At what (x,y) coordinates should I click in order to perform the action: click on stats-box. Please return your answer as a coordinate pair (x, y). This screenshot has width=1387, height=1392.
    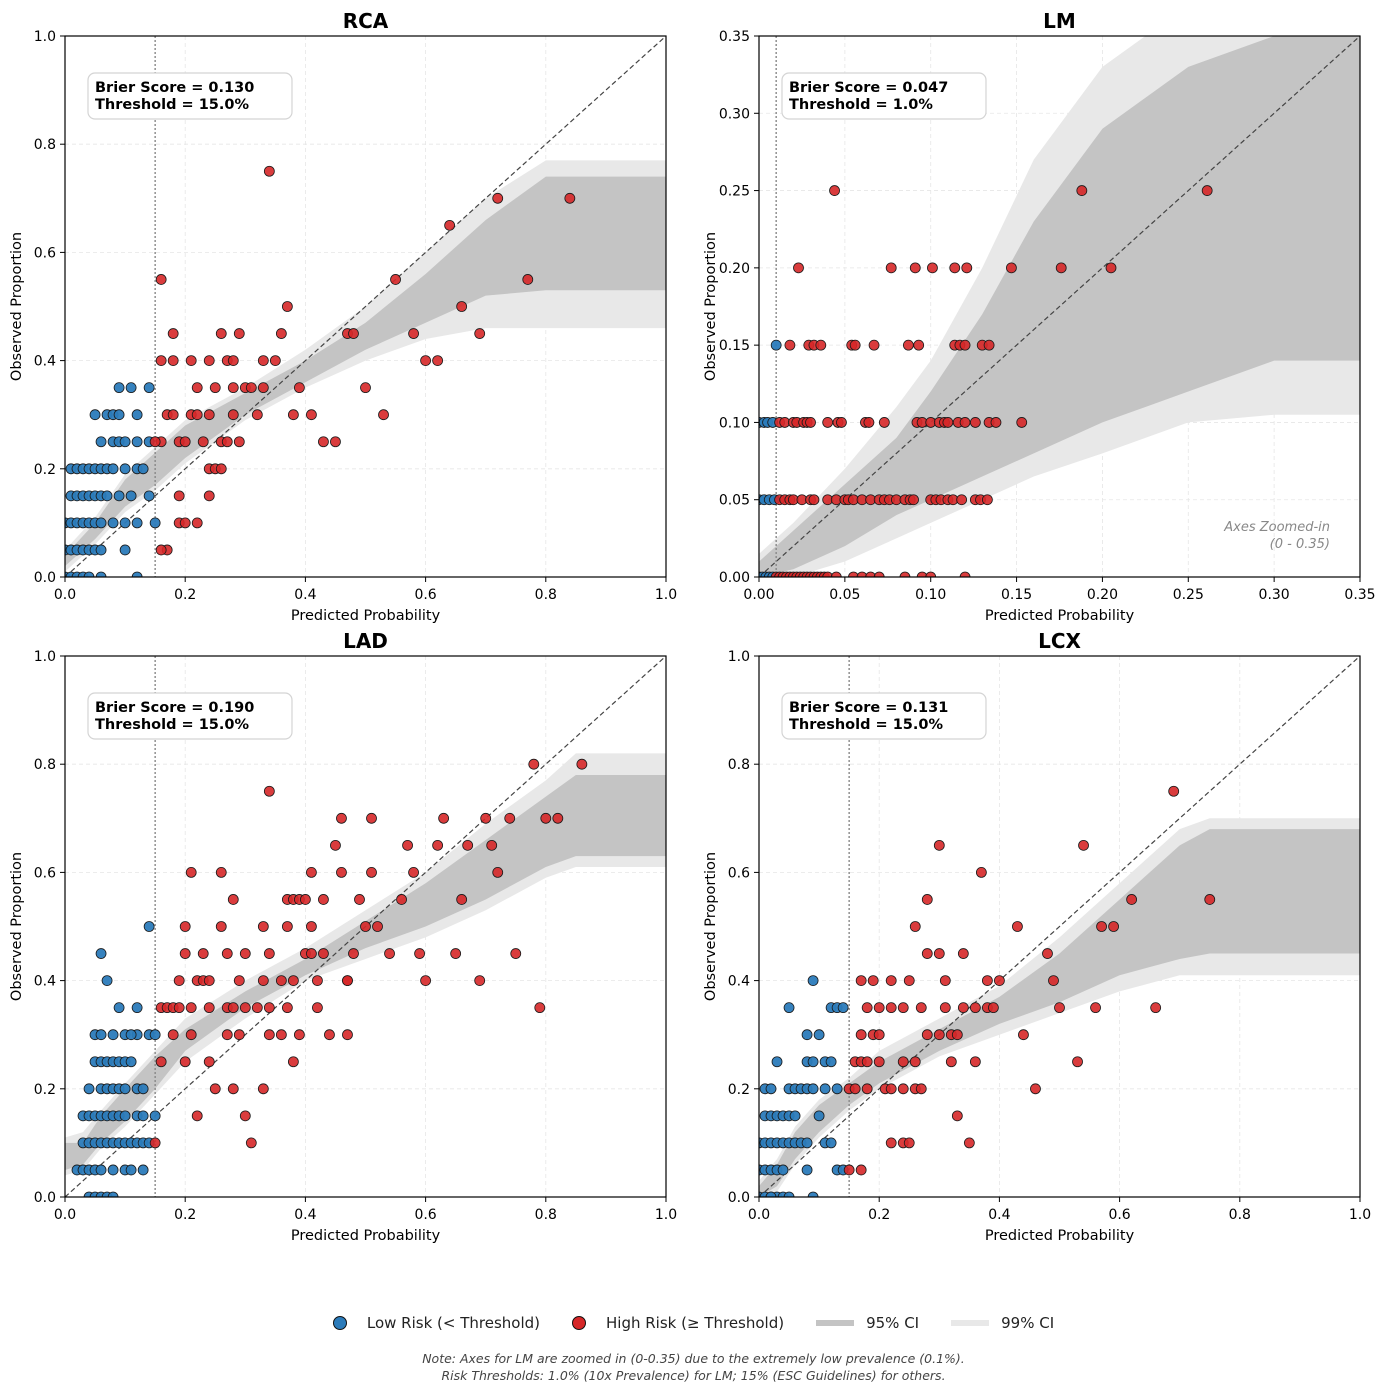
    Looking at the image, I should click on (190, 716).